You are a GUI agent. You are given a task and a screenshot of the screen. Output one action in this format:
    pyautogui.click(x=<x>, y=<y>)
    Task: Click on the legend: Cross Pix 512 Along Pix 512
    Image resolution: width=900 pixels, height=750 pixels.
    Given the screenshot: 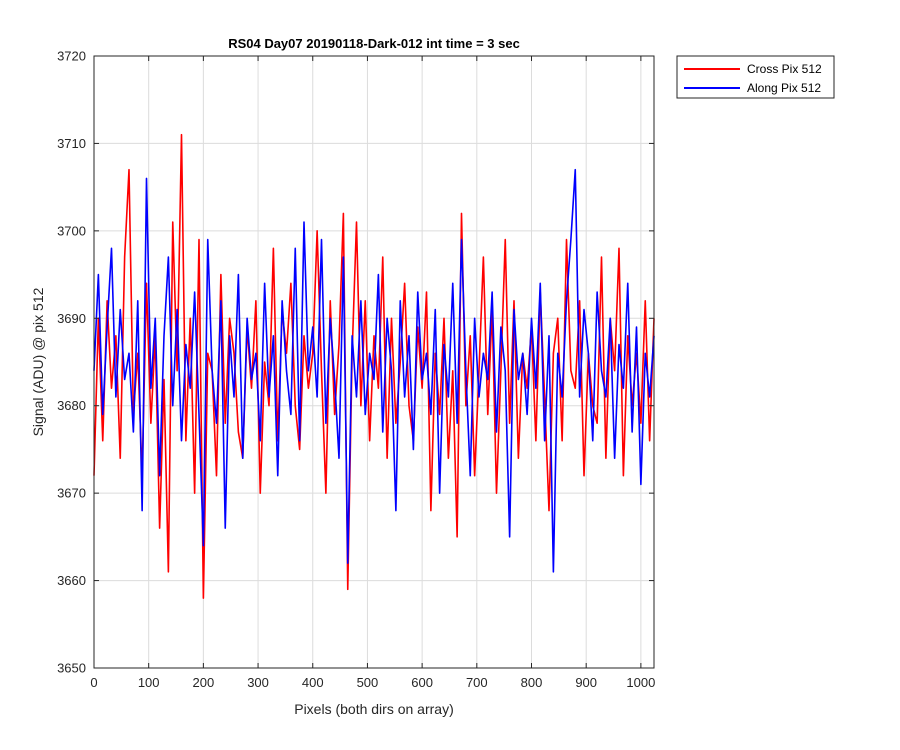 What is the action you would take?
    pyautogui.click(x=755, y=77)
    